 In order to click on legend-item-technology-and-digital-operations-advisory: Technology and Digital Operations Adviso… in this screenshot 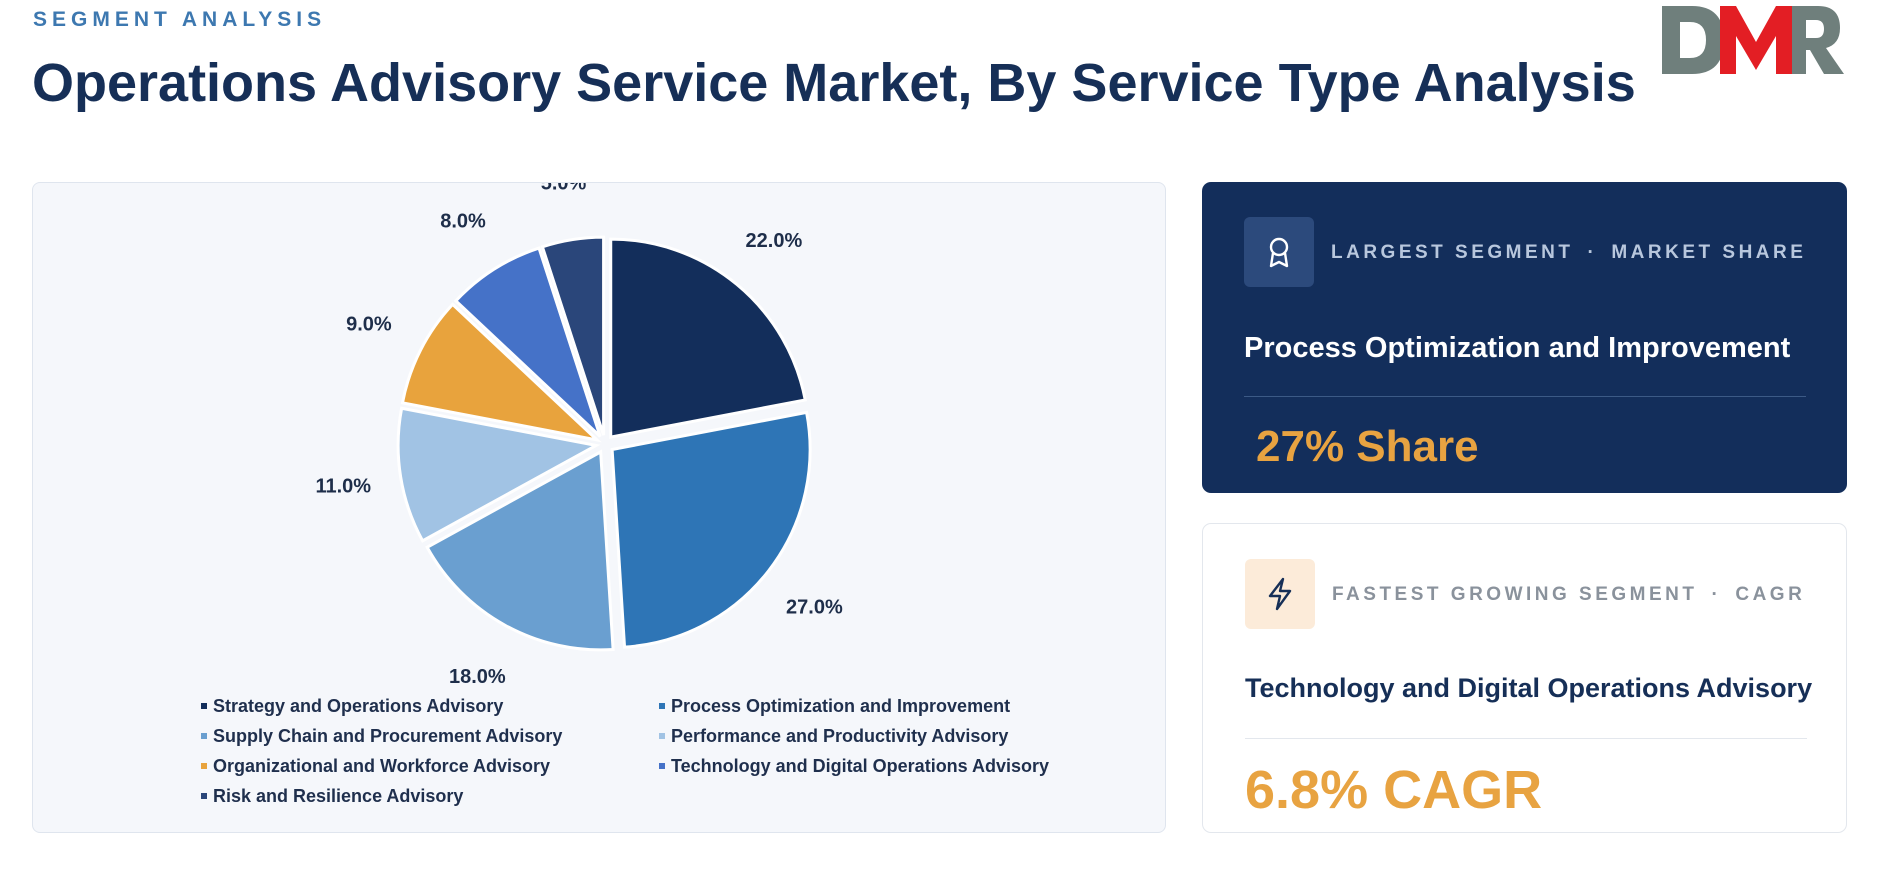, I will do `click(879, 766)`.